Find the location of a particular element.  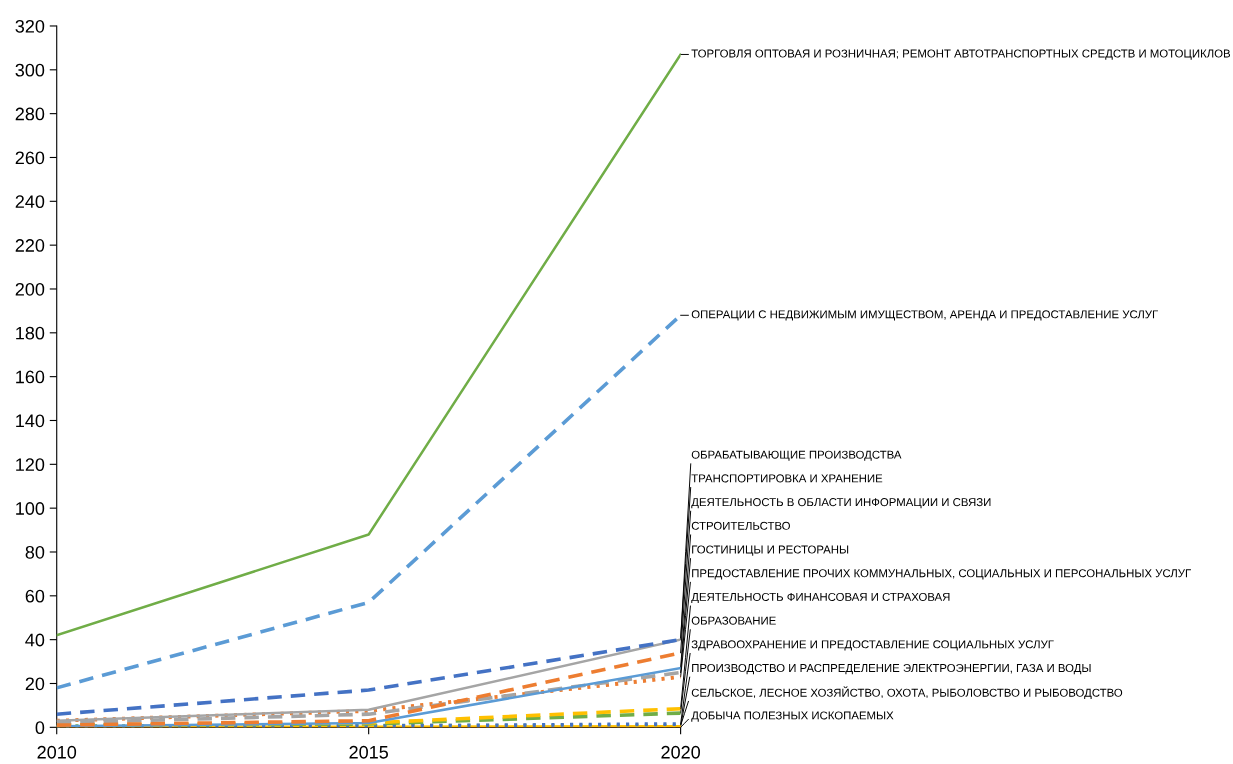

text: СТРОИТЕЛЬСТВО is located at coordinates (740, 525).